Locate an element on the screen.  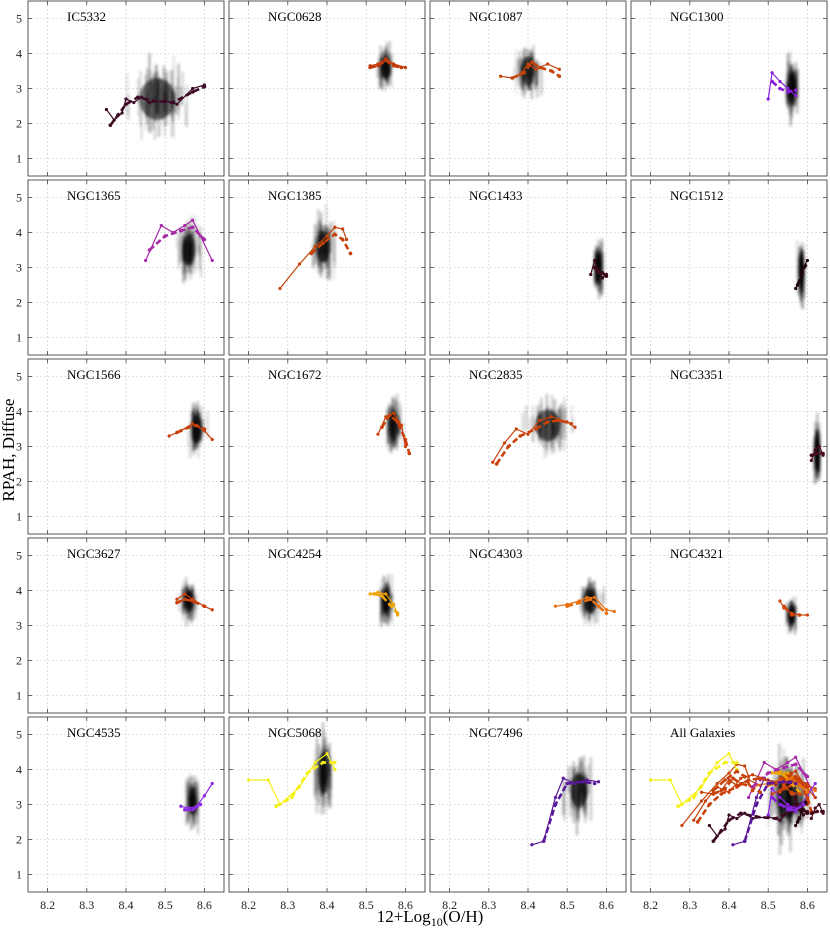
y-tick-label: 5 is located at coordinates (19, 735).